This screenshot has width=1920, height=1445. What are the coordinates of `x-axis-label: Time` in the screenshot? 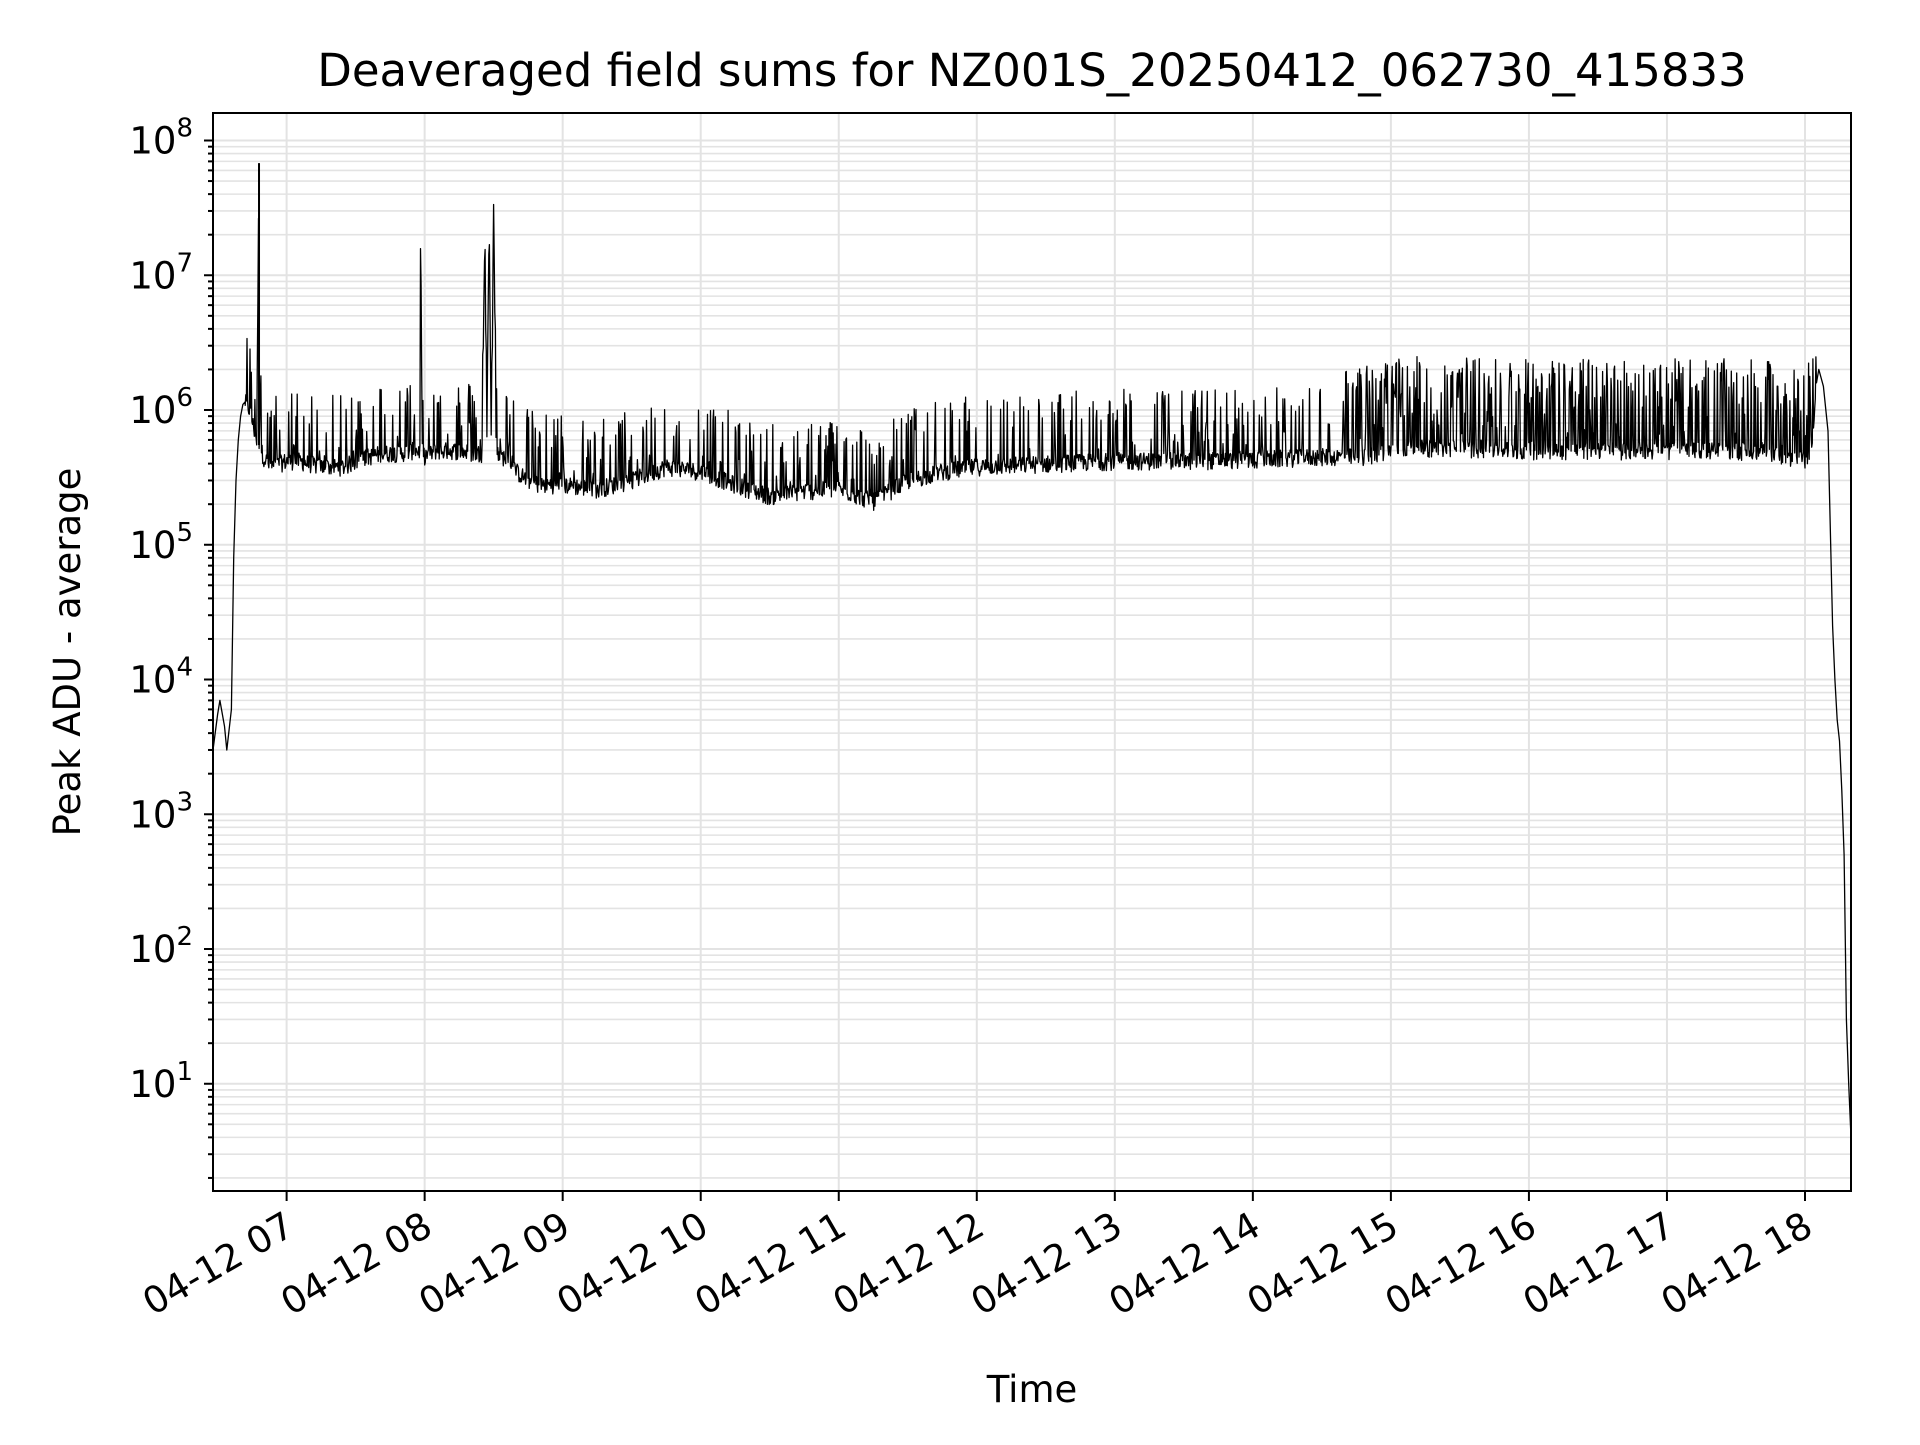 It's located at (1032, 1389).